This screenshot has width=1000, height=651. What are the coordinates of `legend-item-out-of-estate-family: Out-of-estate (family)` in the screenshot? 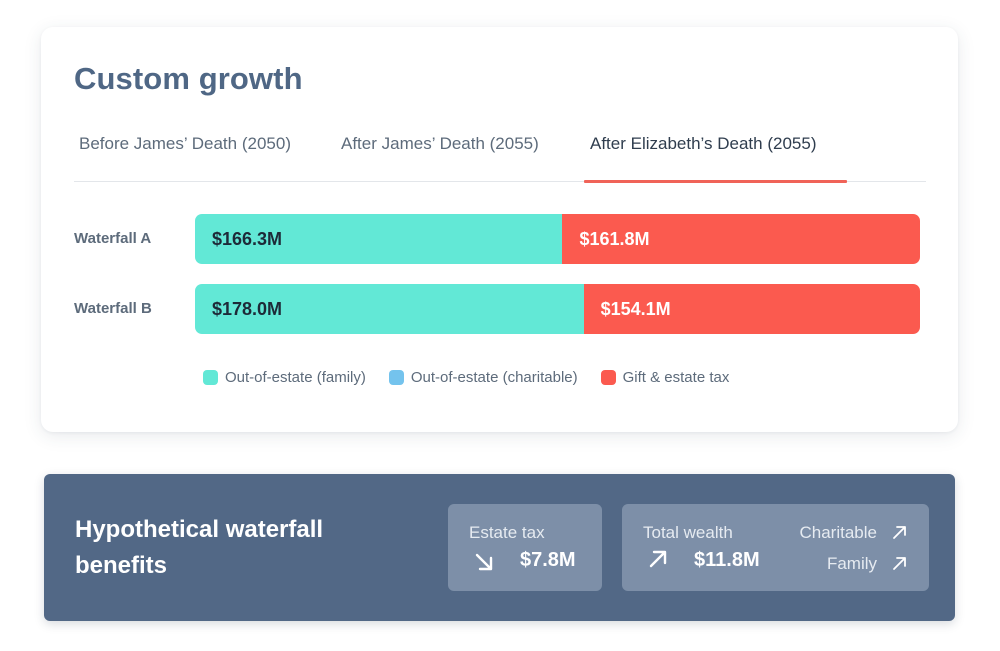 It's located at (284, 377).